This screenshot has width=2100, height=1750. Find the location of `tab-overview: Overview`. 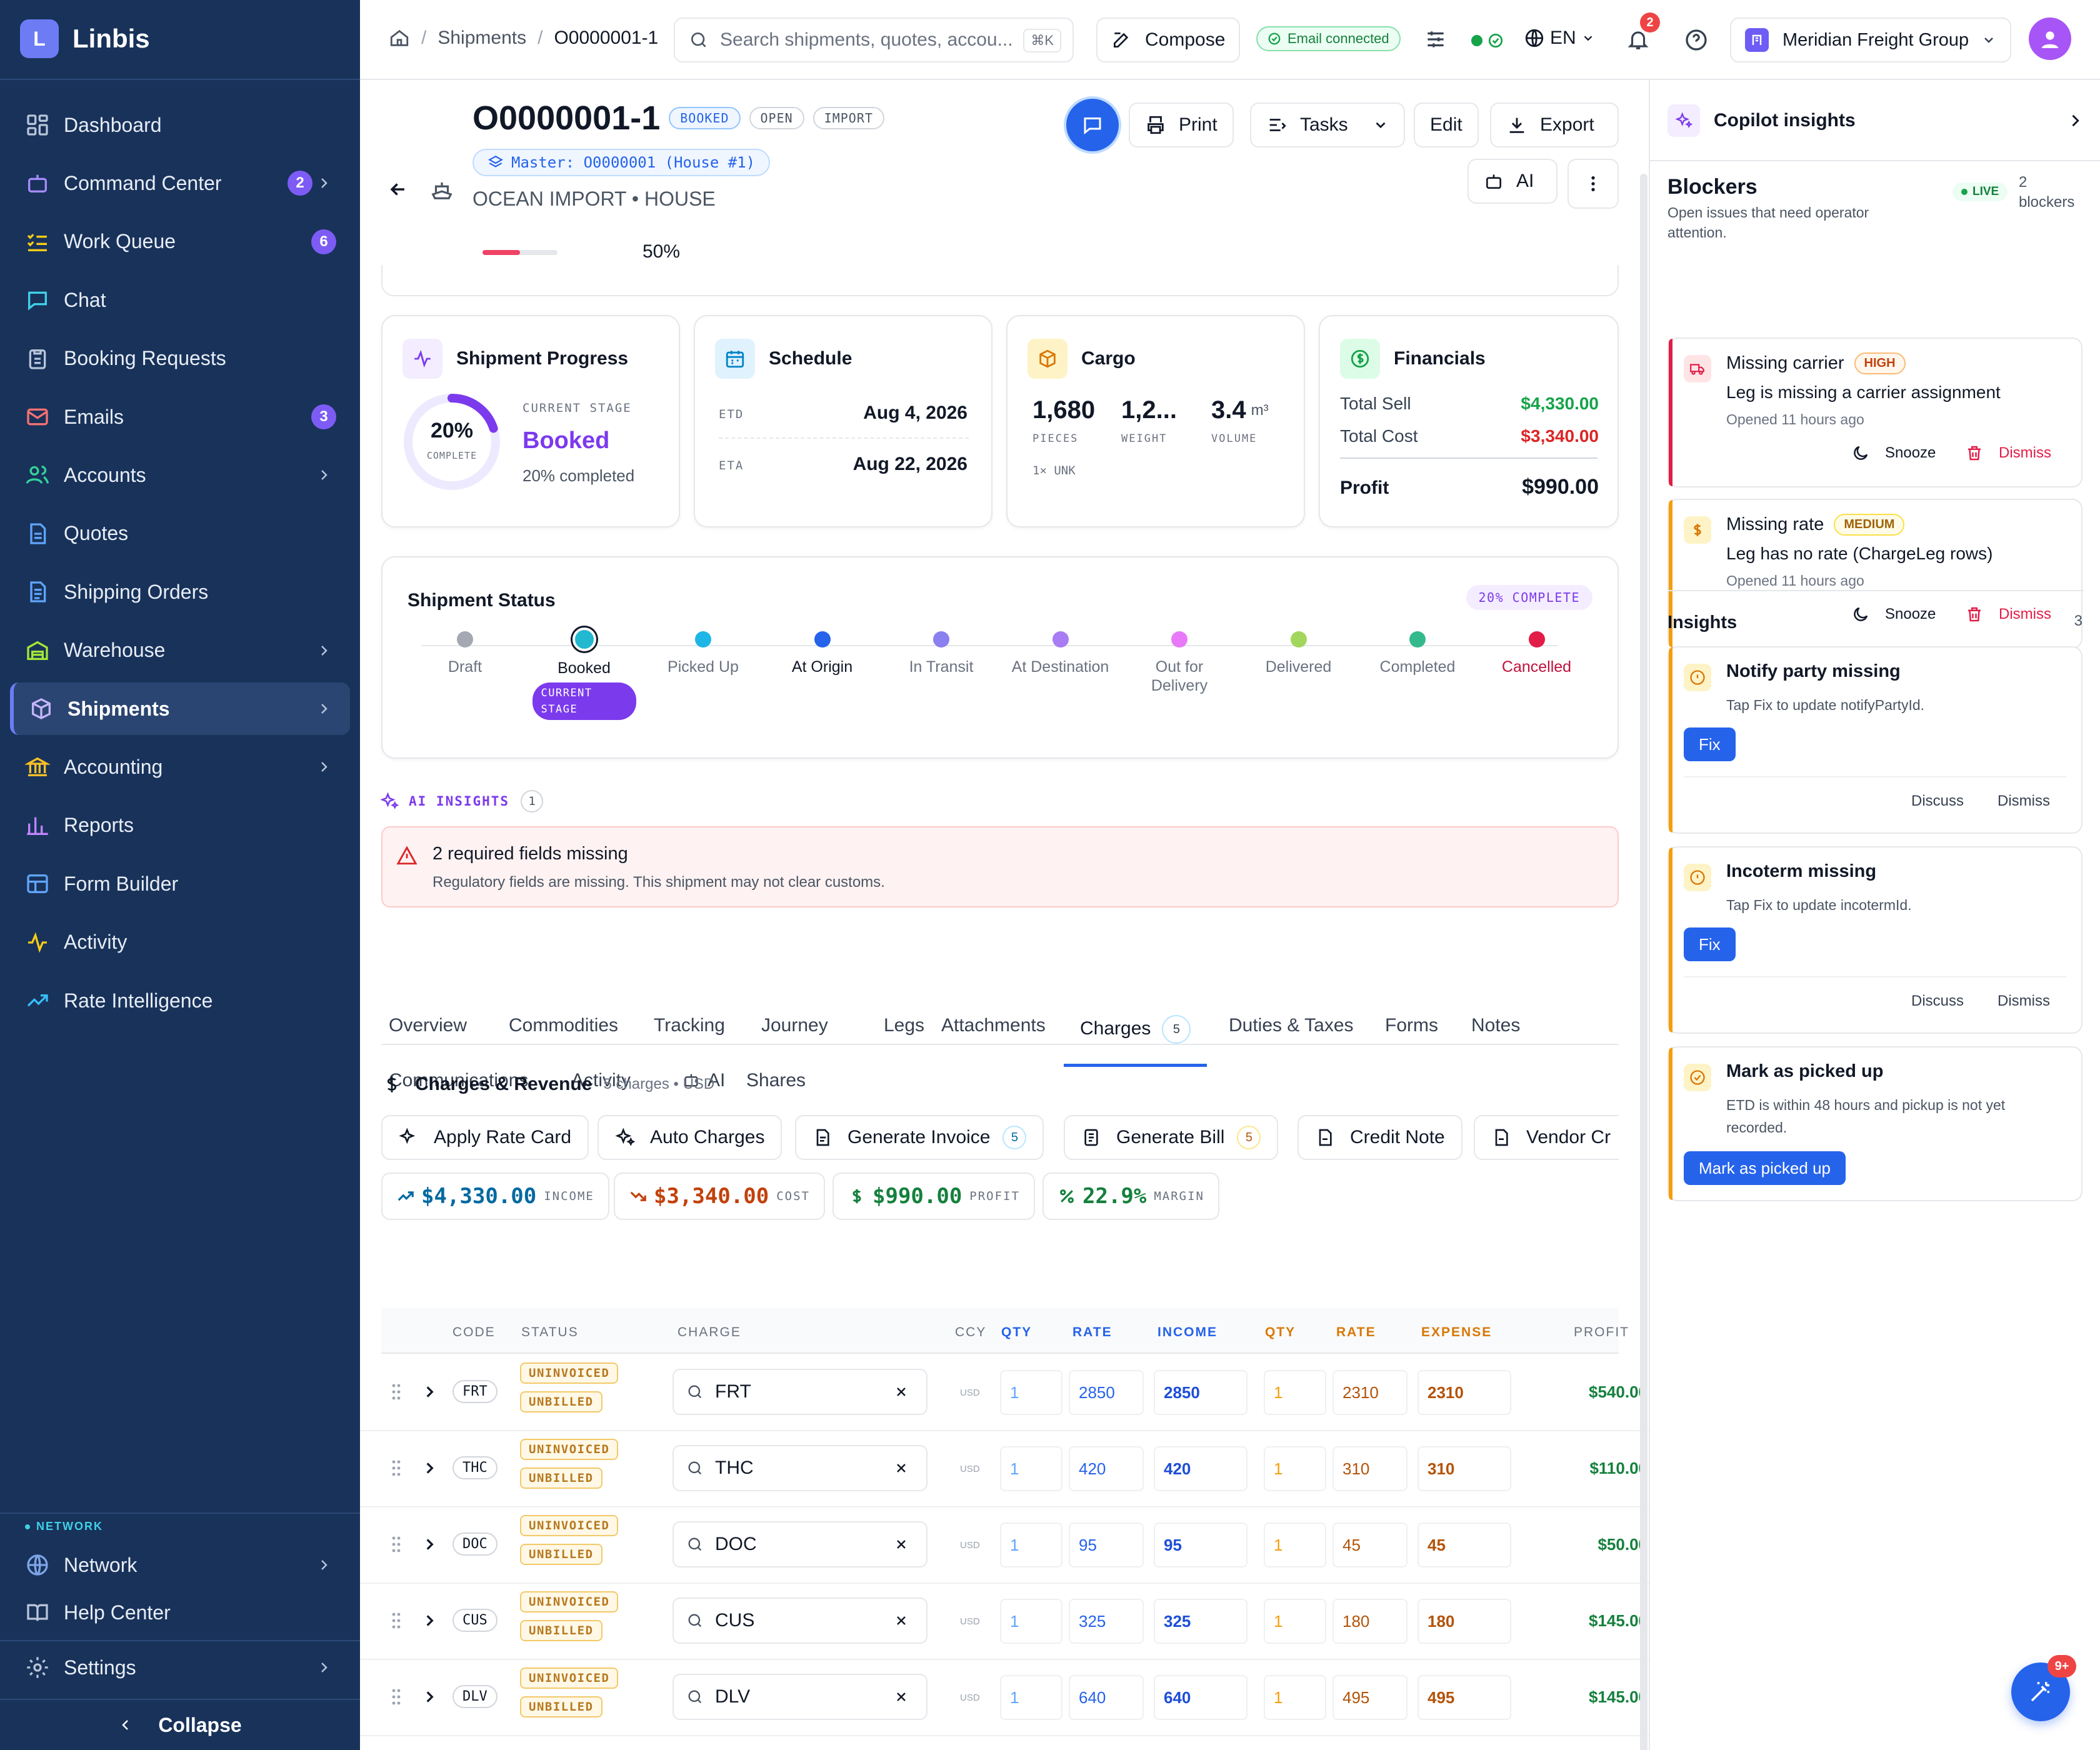

tab-overview: Overview is located at coordinates (428, 1025).